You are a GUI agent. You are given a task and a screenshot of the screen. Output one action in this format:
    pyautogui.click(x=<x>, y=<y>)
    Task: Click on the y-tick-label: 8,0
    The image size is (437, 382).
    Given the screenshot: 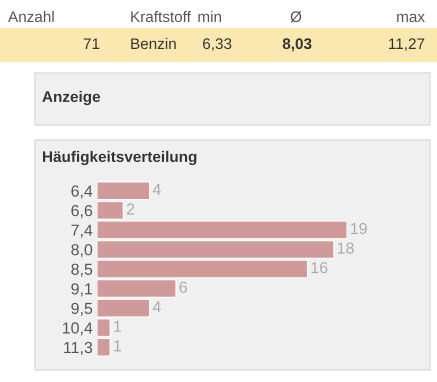 What is the action you would take?
    pyautogui.click(x=81, y=251)
    